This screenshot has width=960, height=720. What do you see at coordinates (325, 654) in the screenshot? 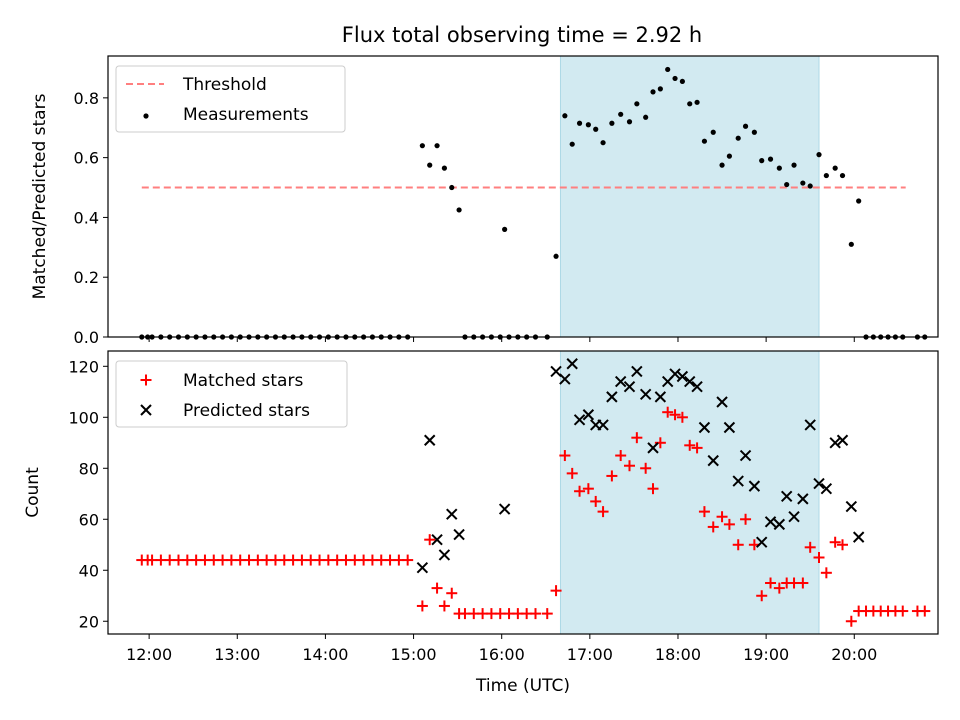
I see `x-tick-label: 14:00` at bounding box center [325, 654].